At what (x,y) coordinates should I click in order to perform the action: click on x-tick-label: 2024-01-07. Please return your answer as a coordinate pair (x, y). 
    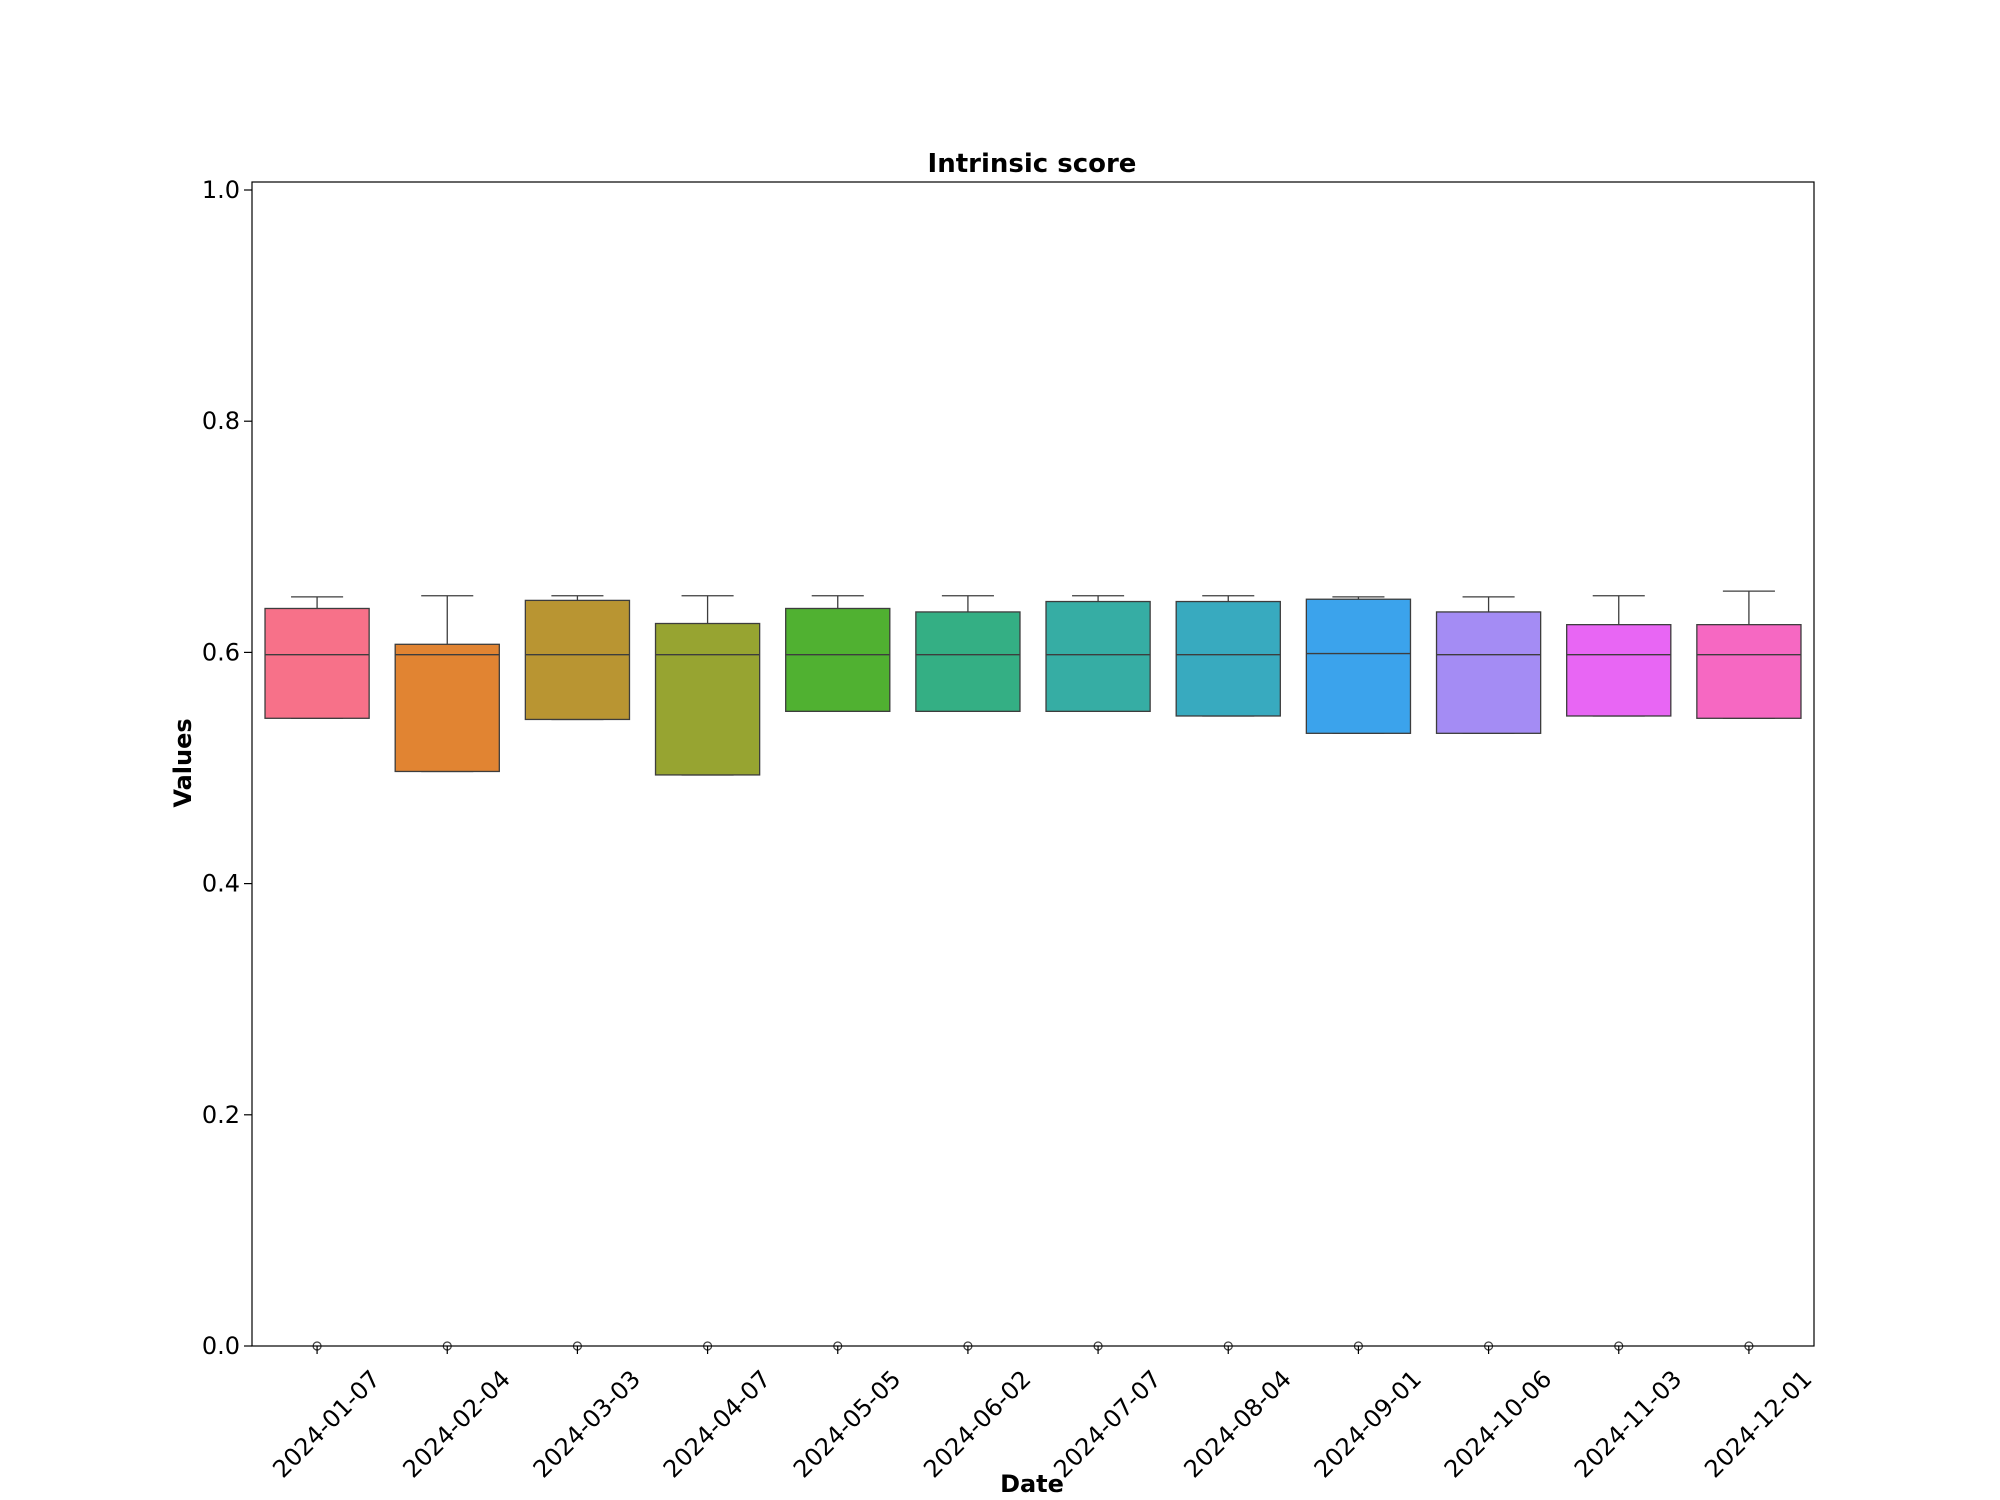
    Looking at the image, I should click on (326, 1424).